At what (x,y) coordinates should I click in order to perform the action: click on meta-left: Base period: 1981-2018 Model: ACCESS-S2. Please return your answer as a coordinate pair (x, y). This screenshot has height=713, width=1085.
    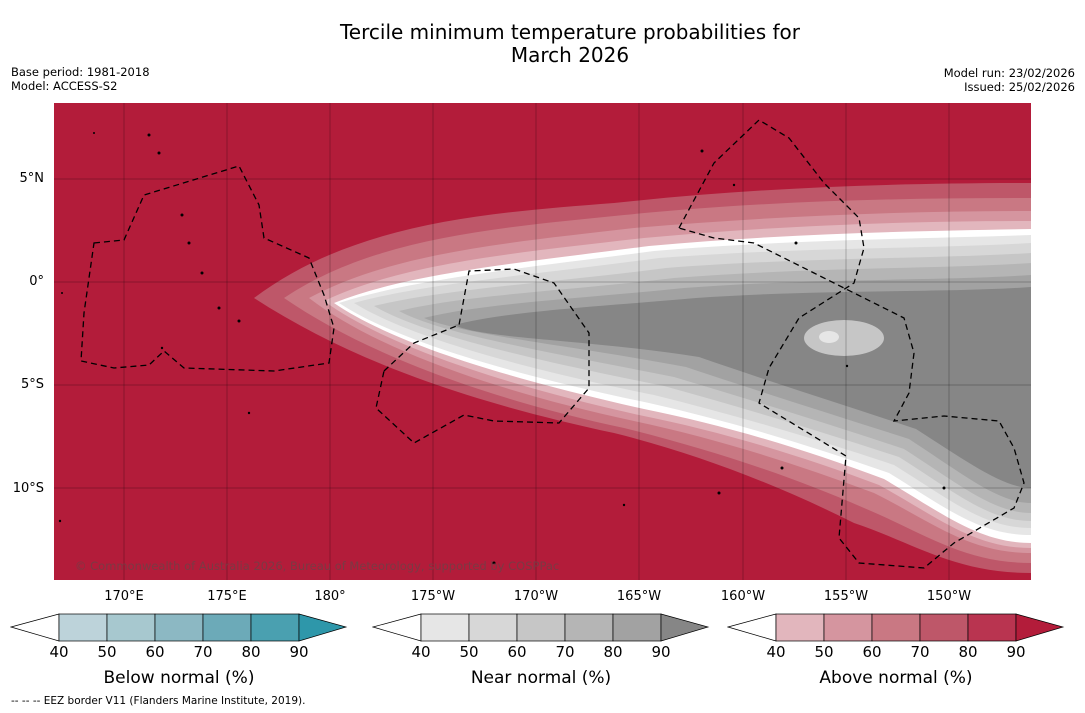
    Looking at the image, I should click on (80, 79).